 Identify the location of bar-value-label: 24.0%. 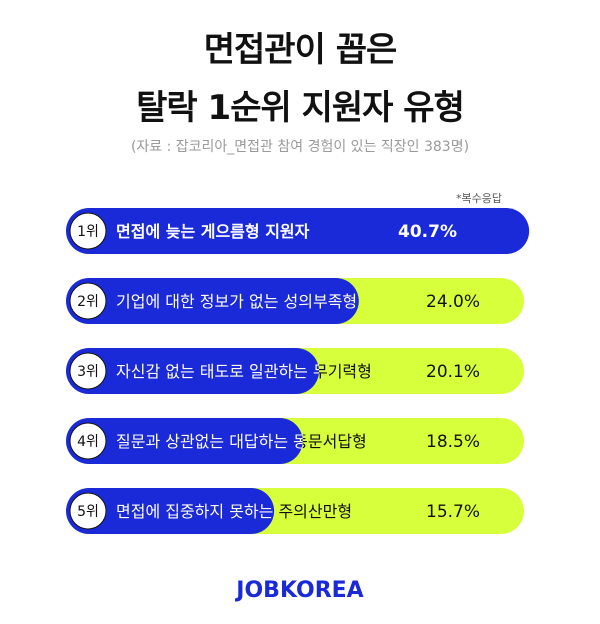
(453, 302).